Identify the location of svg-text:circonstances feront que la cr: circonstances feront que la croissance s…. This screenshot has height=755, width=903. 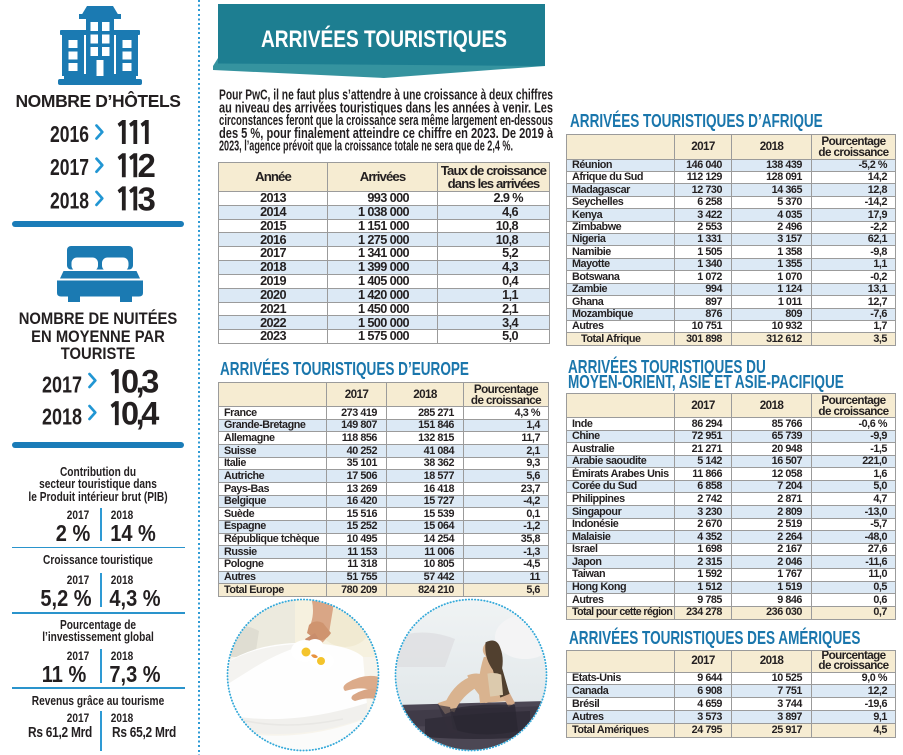
(386, 121).